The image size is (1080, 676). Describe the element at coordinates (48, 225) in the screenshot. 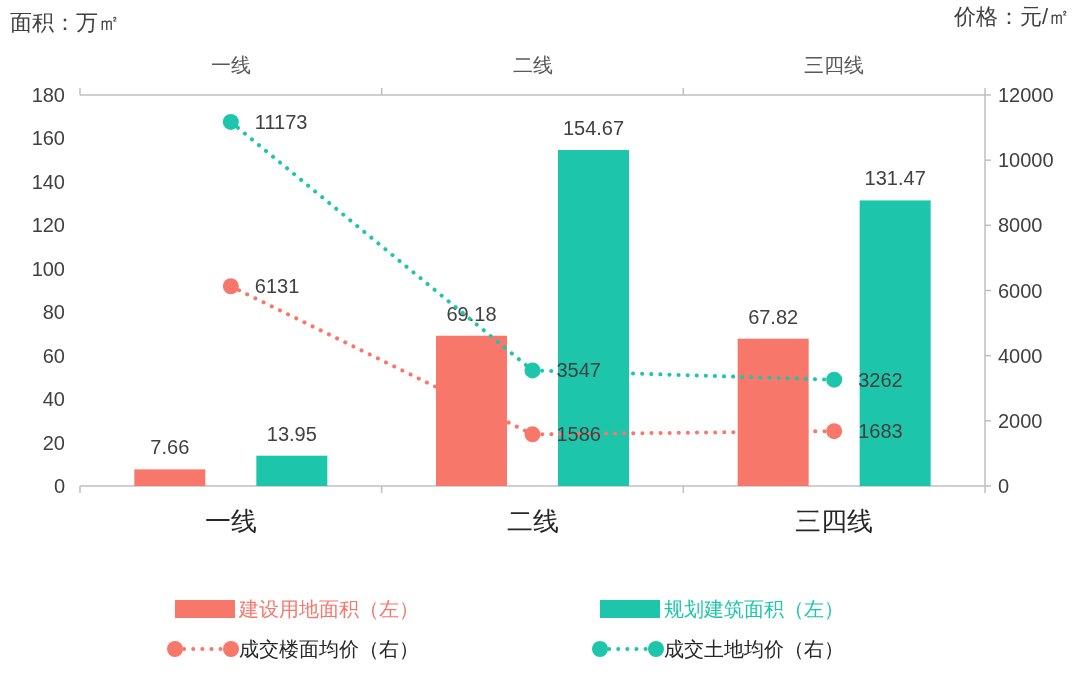

I see `y-tick-label: 120` at that location.